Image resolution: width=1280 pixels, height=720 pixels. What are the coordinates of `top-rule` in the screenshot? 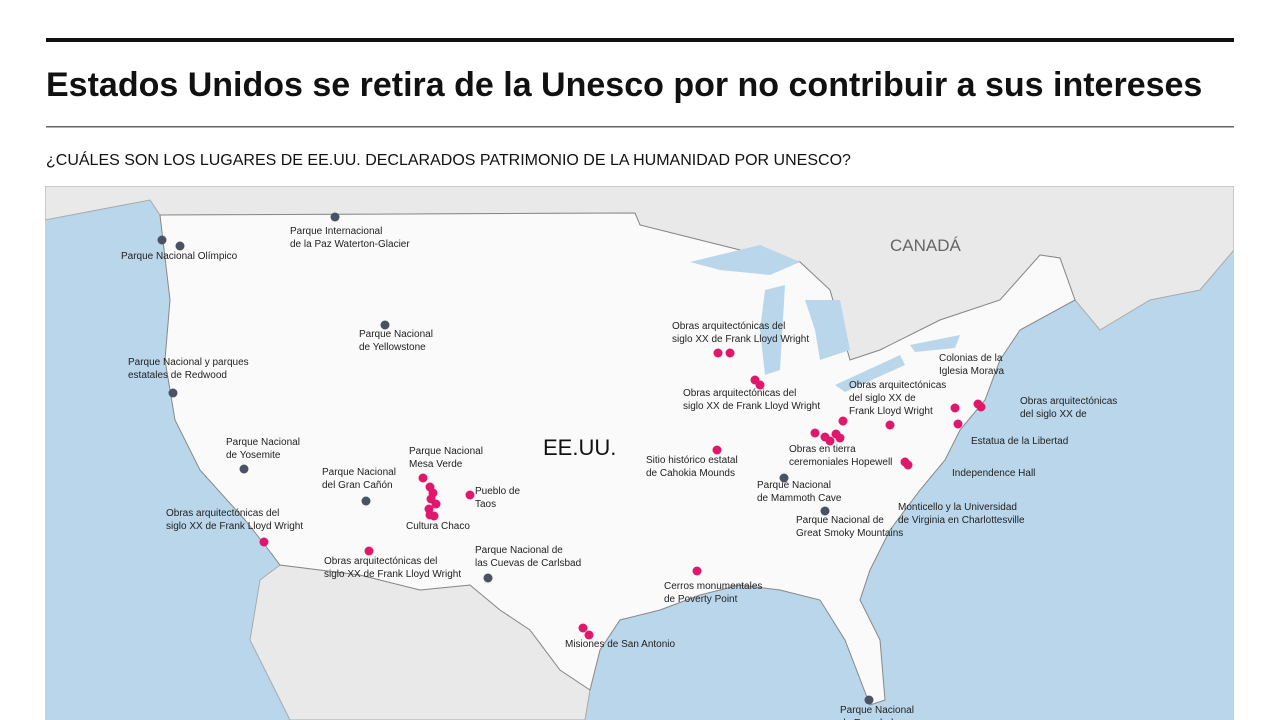 It's located at (640, 40).